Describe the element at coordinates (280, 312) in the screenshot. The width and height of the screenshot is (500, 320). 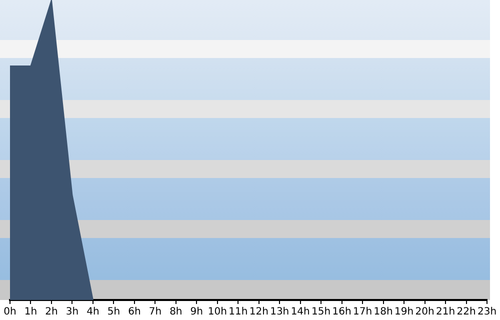
I see `x-tick-label: 13h` at that location.